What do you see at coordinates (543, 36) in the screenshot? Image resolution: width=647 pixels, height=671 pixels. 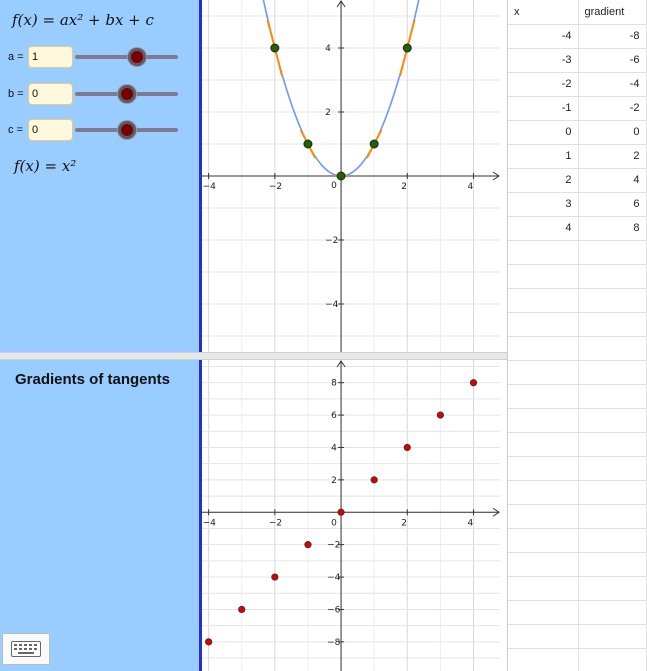 I see `cell-x: -4` at bounding box center [543, 36].